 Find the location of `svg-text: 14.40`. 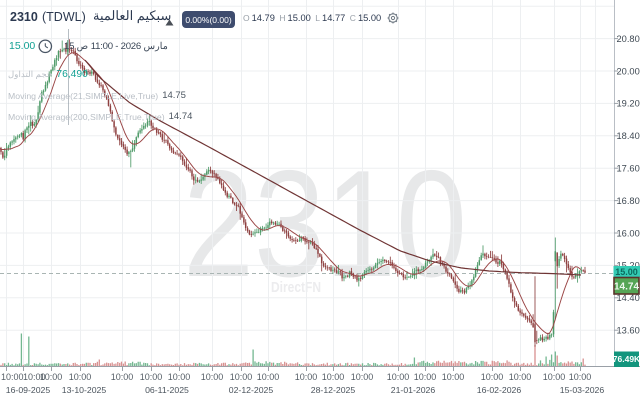

svg-text: 14.40 is located at coordinates (628, 298).